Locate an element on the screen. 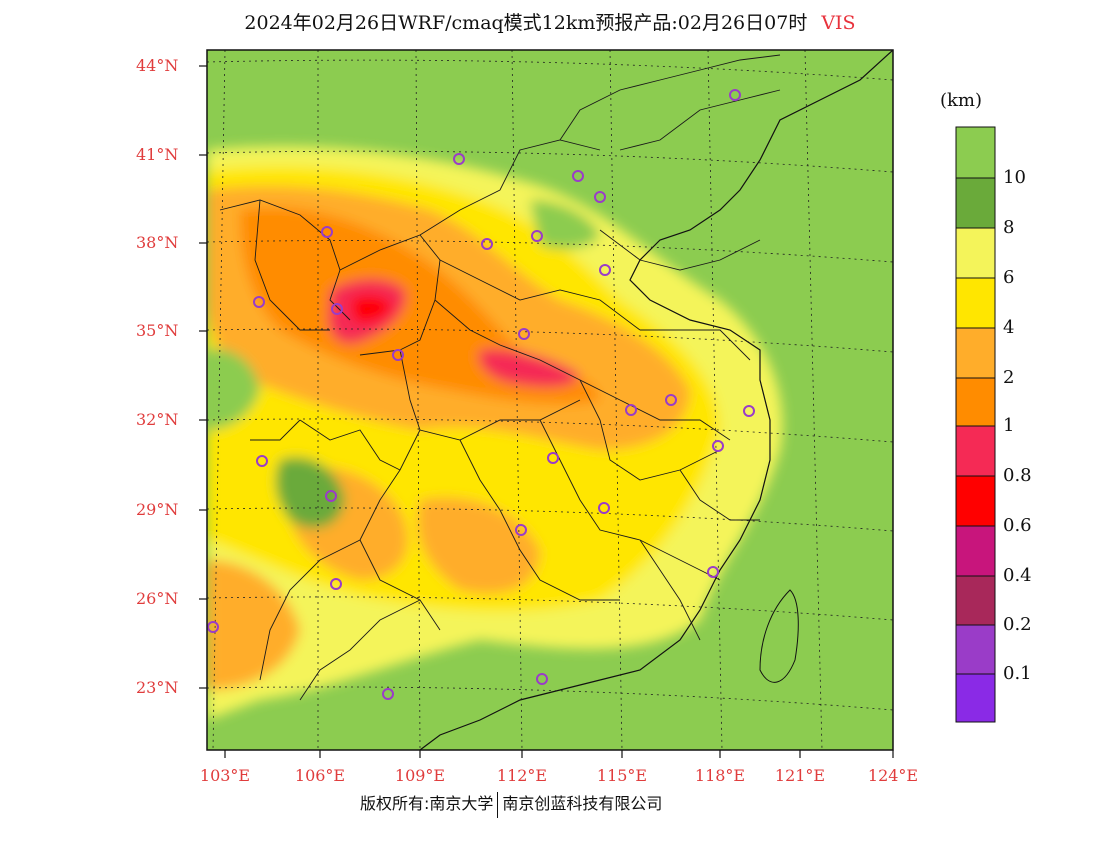  legend-label: 0.4 is located at coordinates (1017, 575).